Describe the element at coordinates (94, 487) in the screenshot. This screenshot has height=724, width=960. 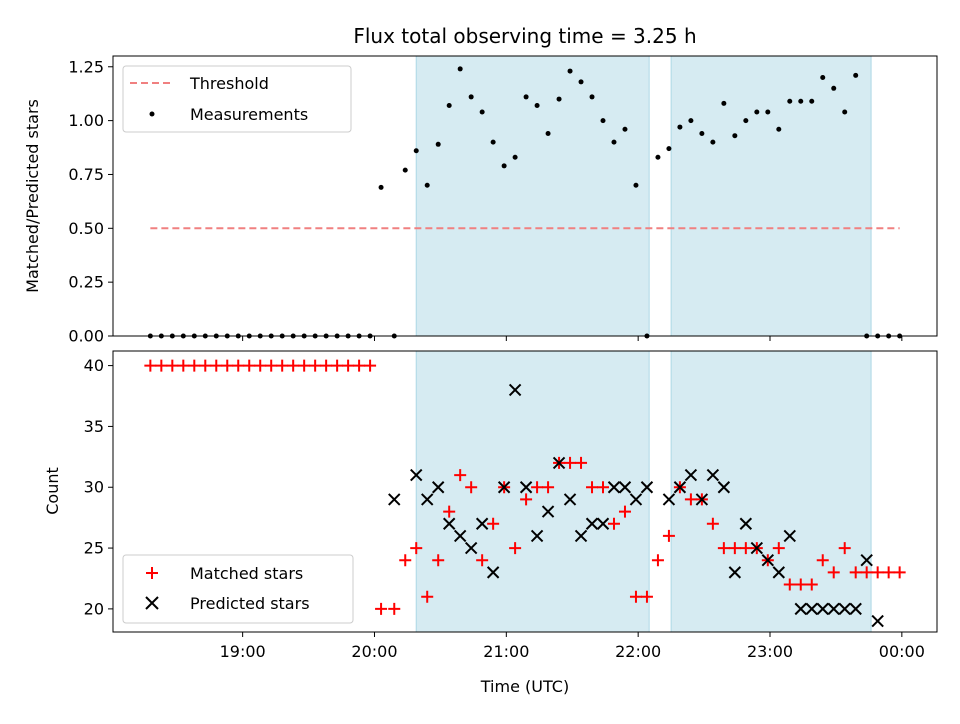
I see `y-tick-label: 30` at that location.